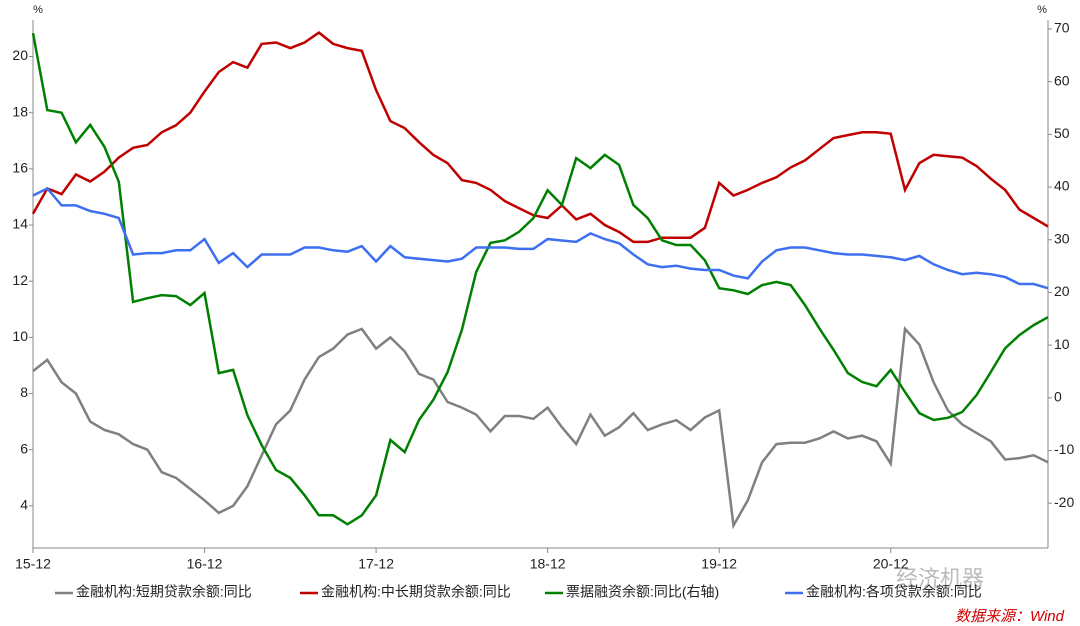 The width and height of the screenshot is (1080, 626). What do you see at coordinates (20, 111) in the screenshot?
I see `y-tick-label: 18` at bounding box center [20, 111].